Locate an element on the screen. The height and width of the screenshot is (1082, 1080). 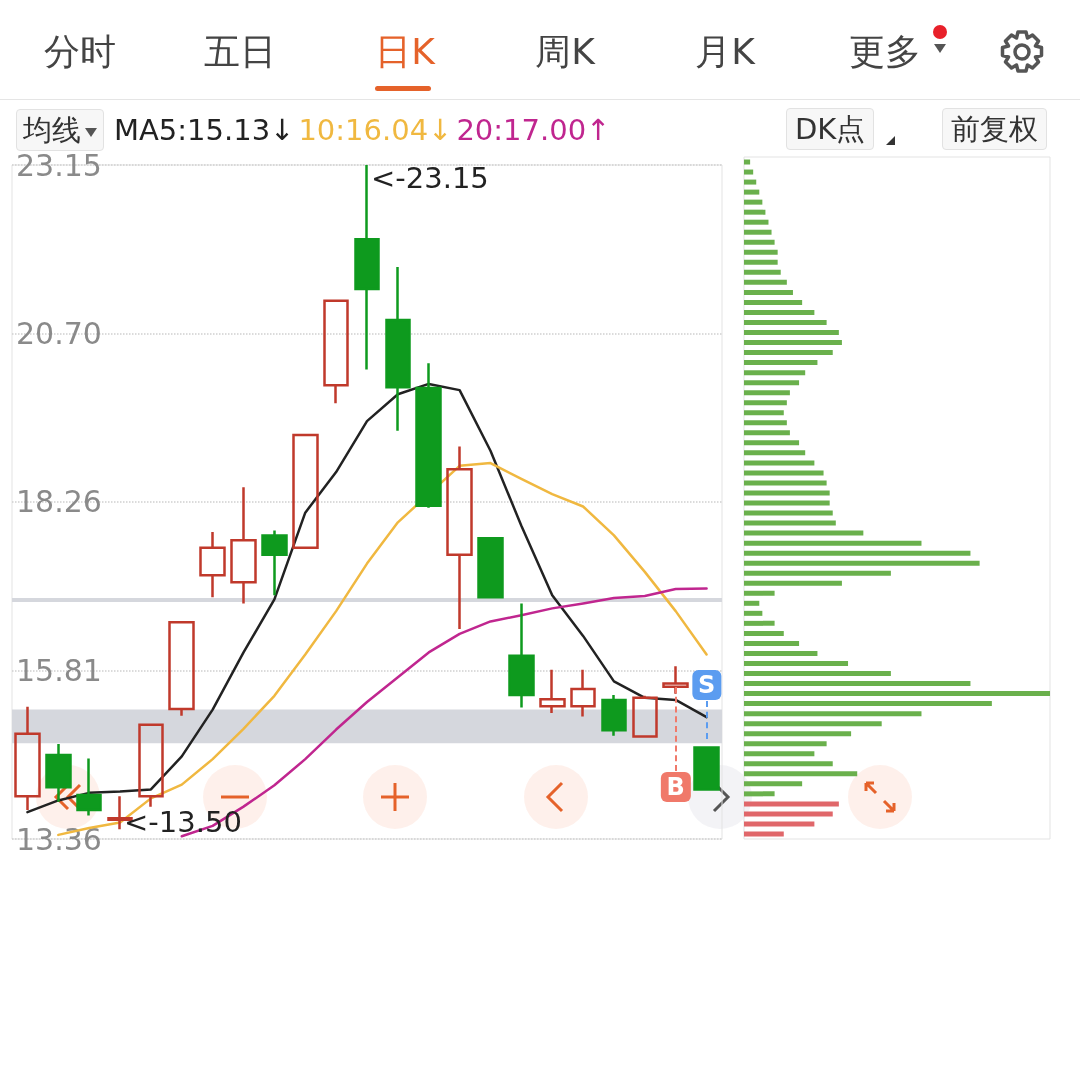
text: 日K is located at coordinates (405, 52).